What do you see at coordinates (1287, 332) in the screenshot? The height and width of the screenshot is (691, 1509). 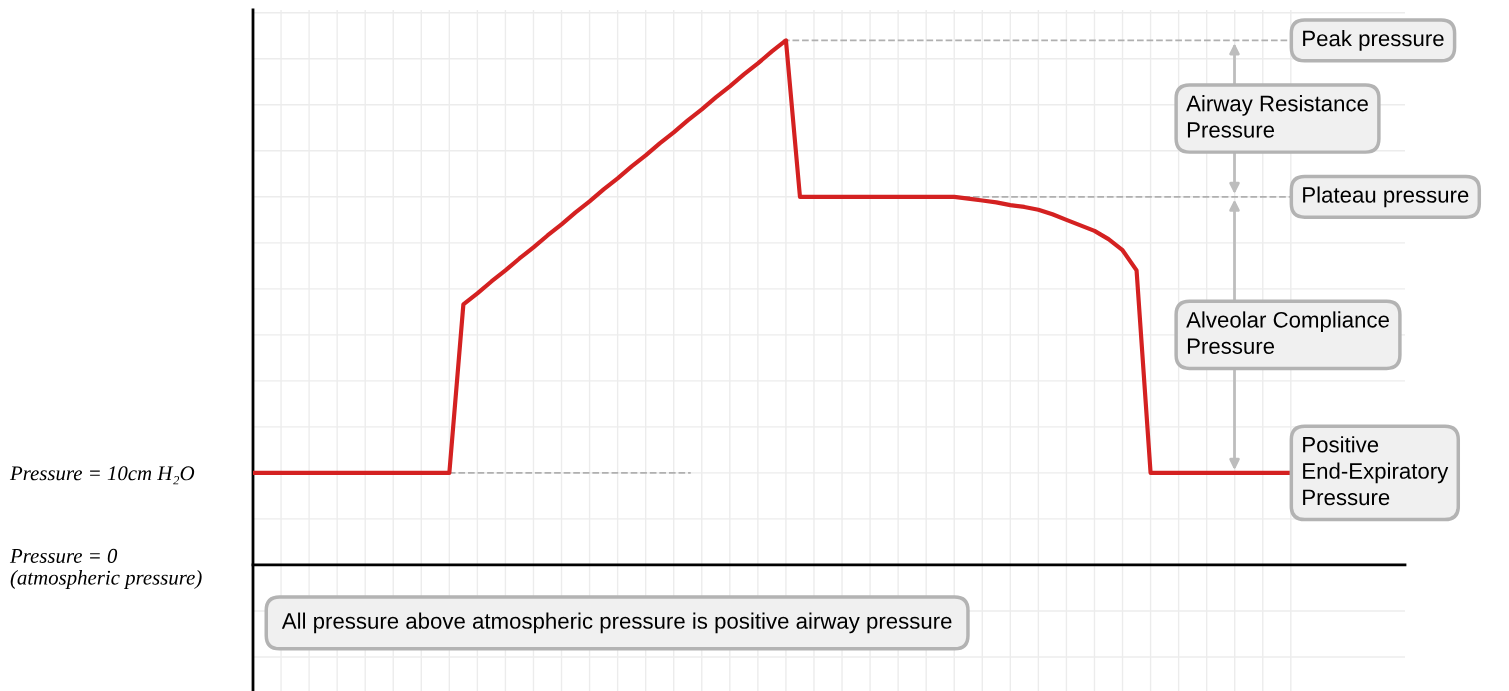 I see `annotation: Alveolar Compliance Pressure` at bounding box center [1287, 332].